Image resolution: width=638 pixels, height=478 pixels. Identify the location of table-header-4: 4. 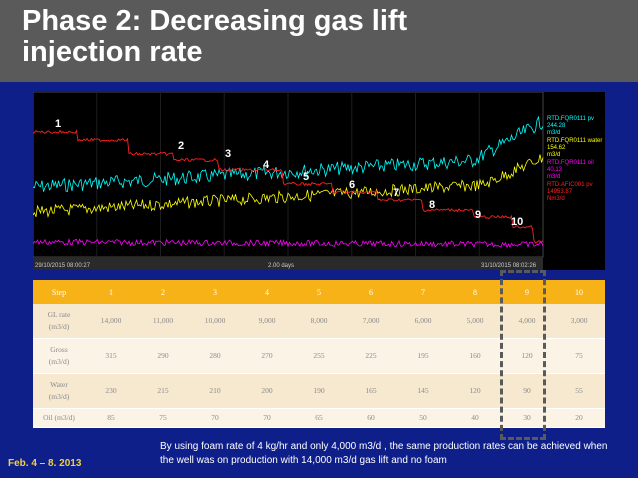
(267, 292).